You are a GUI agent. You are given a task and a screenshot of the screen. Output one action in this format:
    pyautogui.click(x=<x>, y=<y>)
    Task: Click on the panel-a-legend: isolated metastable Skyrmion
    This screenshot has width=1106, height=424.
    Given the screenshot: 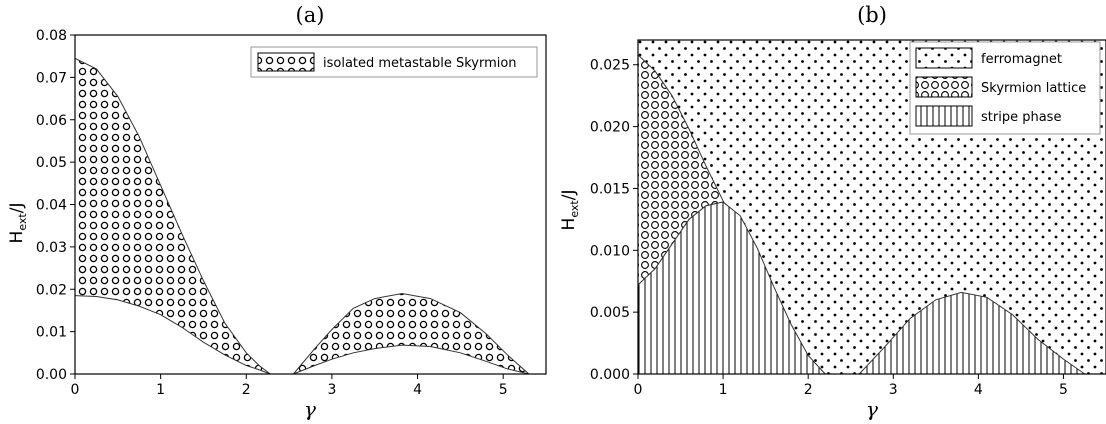 What is the action you would take?
    pyautogui.click(x=394, y=62)
    